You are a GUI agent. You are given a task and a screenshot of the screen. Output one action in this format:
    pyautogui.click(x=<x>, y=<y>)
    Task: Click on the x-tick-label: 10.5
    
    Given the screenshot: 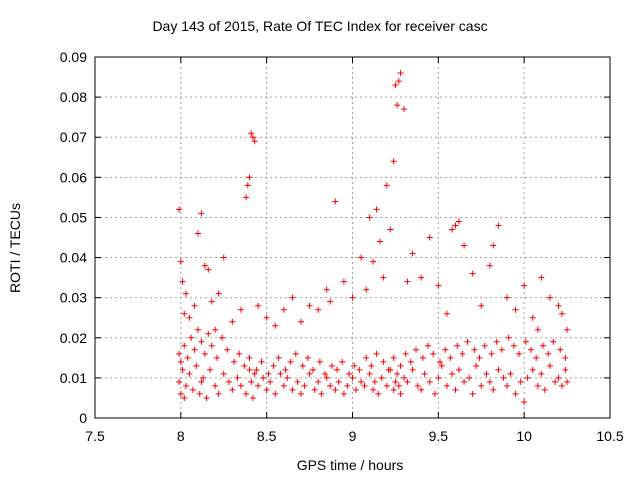 What is the action you would take?
    pyautogui.click(x=609, y=436)
    